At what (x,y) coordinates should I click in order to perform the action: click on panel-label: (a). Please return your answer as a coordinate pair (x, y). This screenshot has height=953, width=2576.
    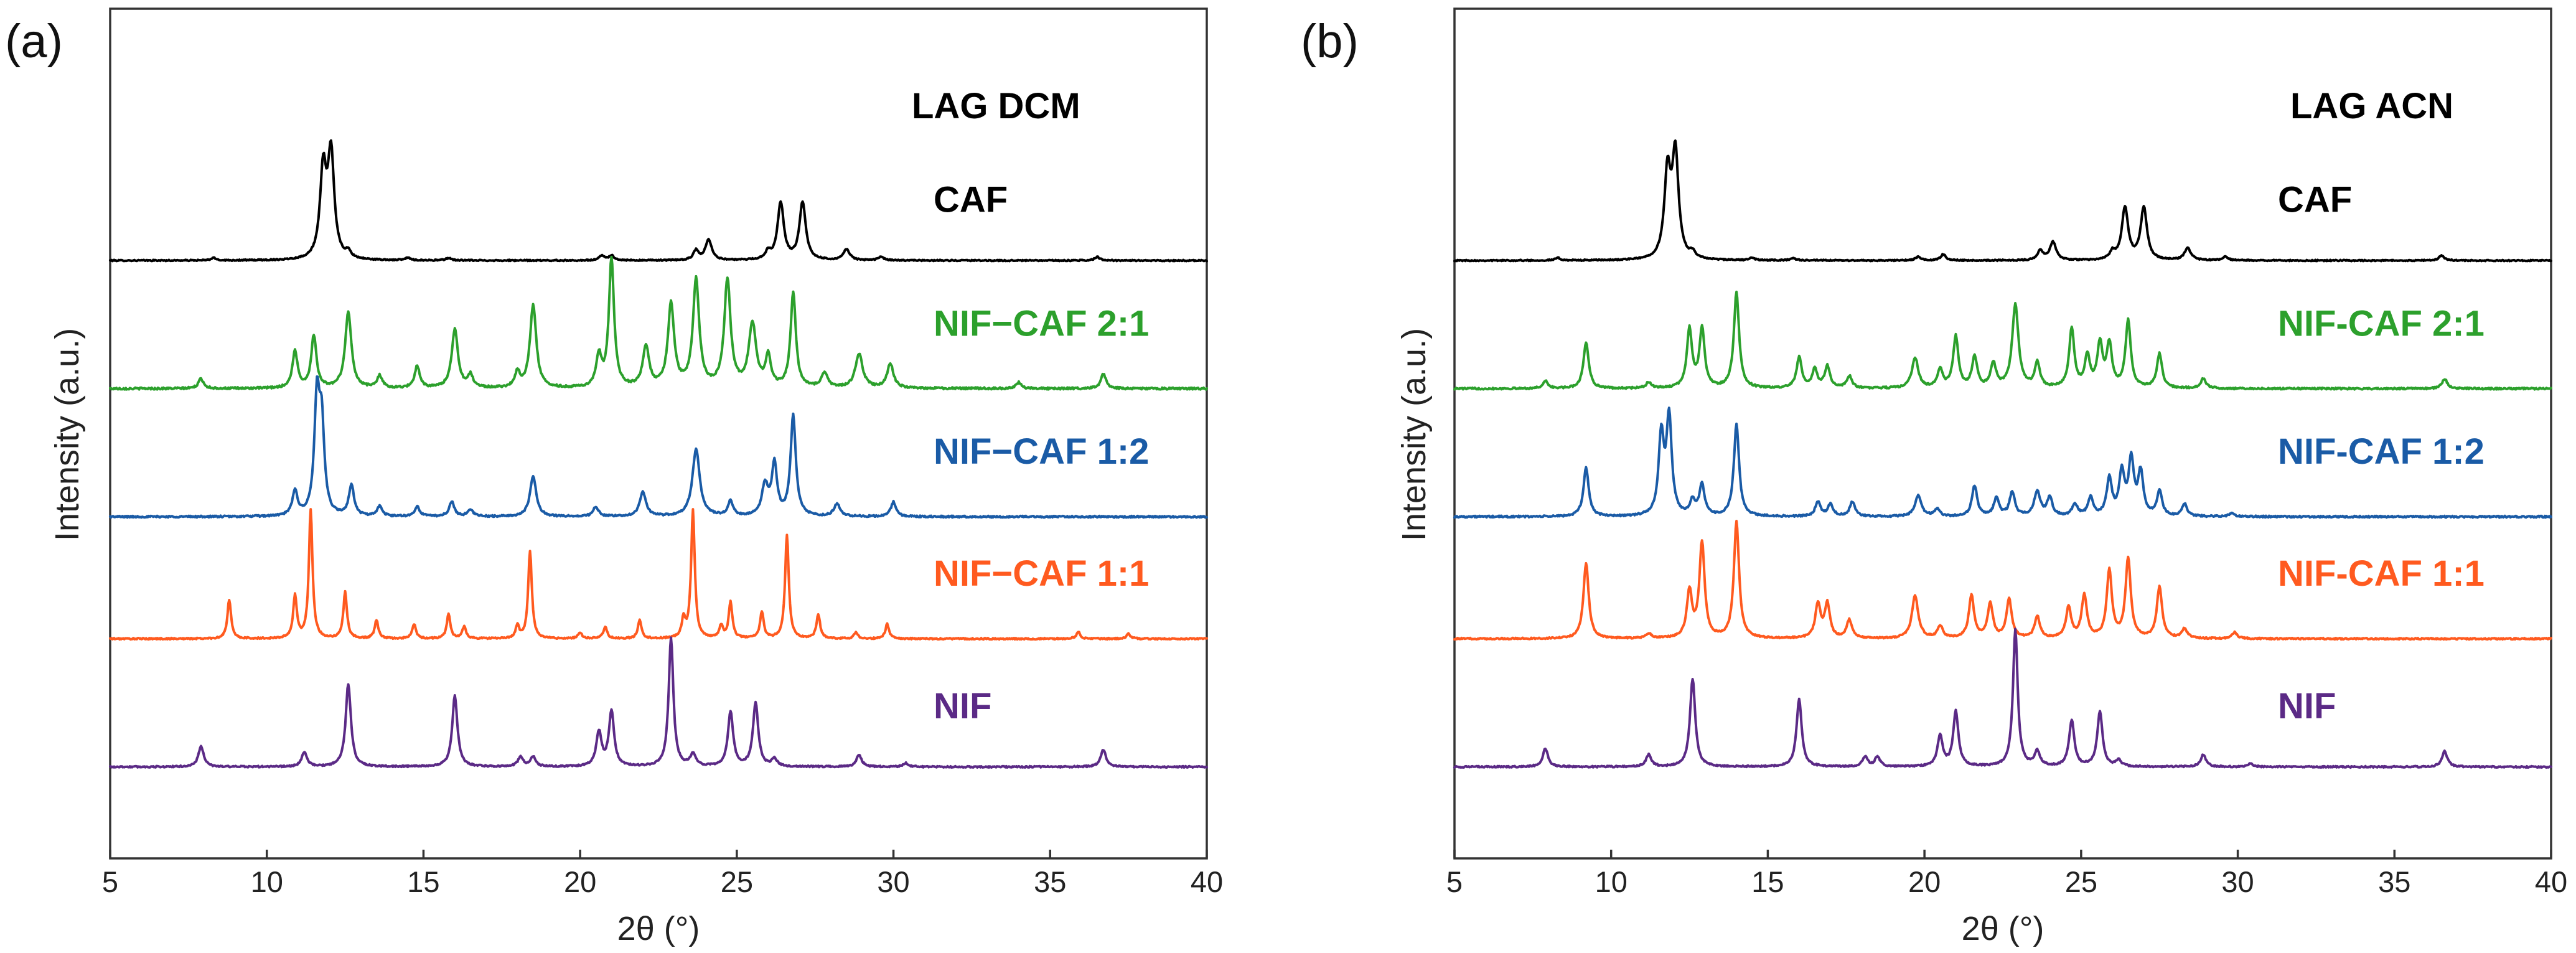
    Looking at the image, I should click on (34, 42).